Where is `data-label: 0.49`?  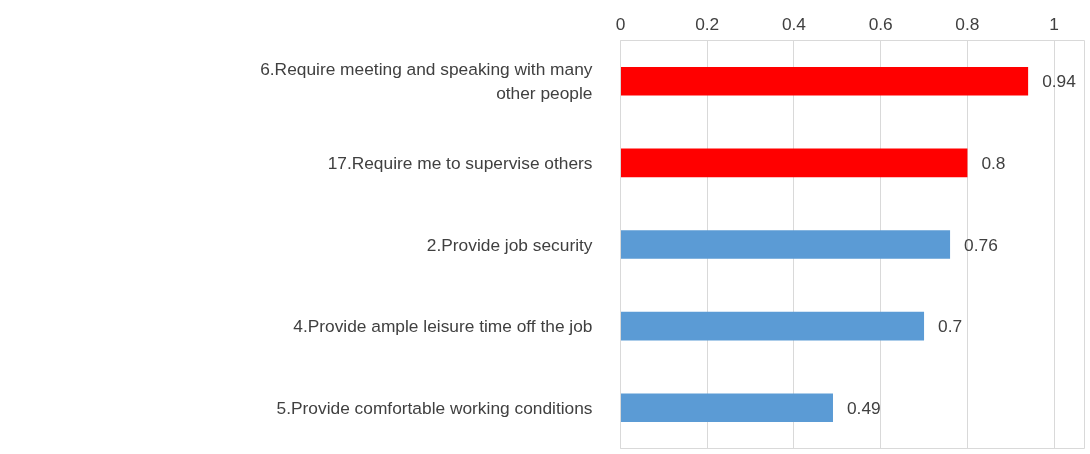
data-label: 0.49 is located at coordinates (863, 407).